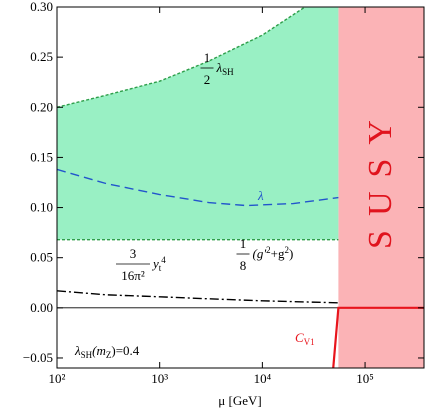 The width and height of the screenshot is (425, 414). I want to click on annotation: λSH​, so click(225, 68).